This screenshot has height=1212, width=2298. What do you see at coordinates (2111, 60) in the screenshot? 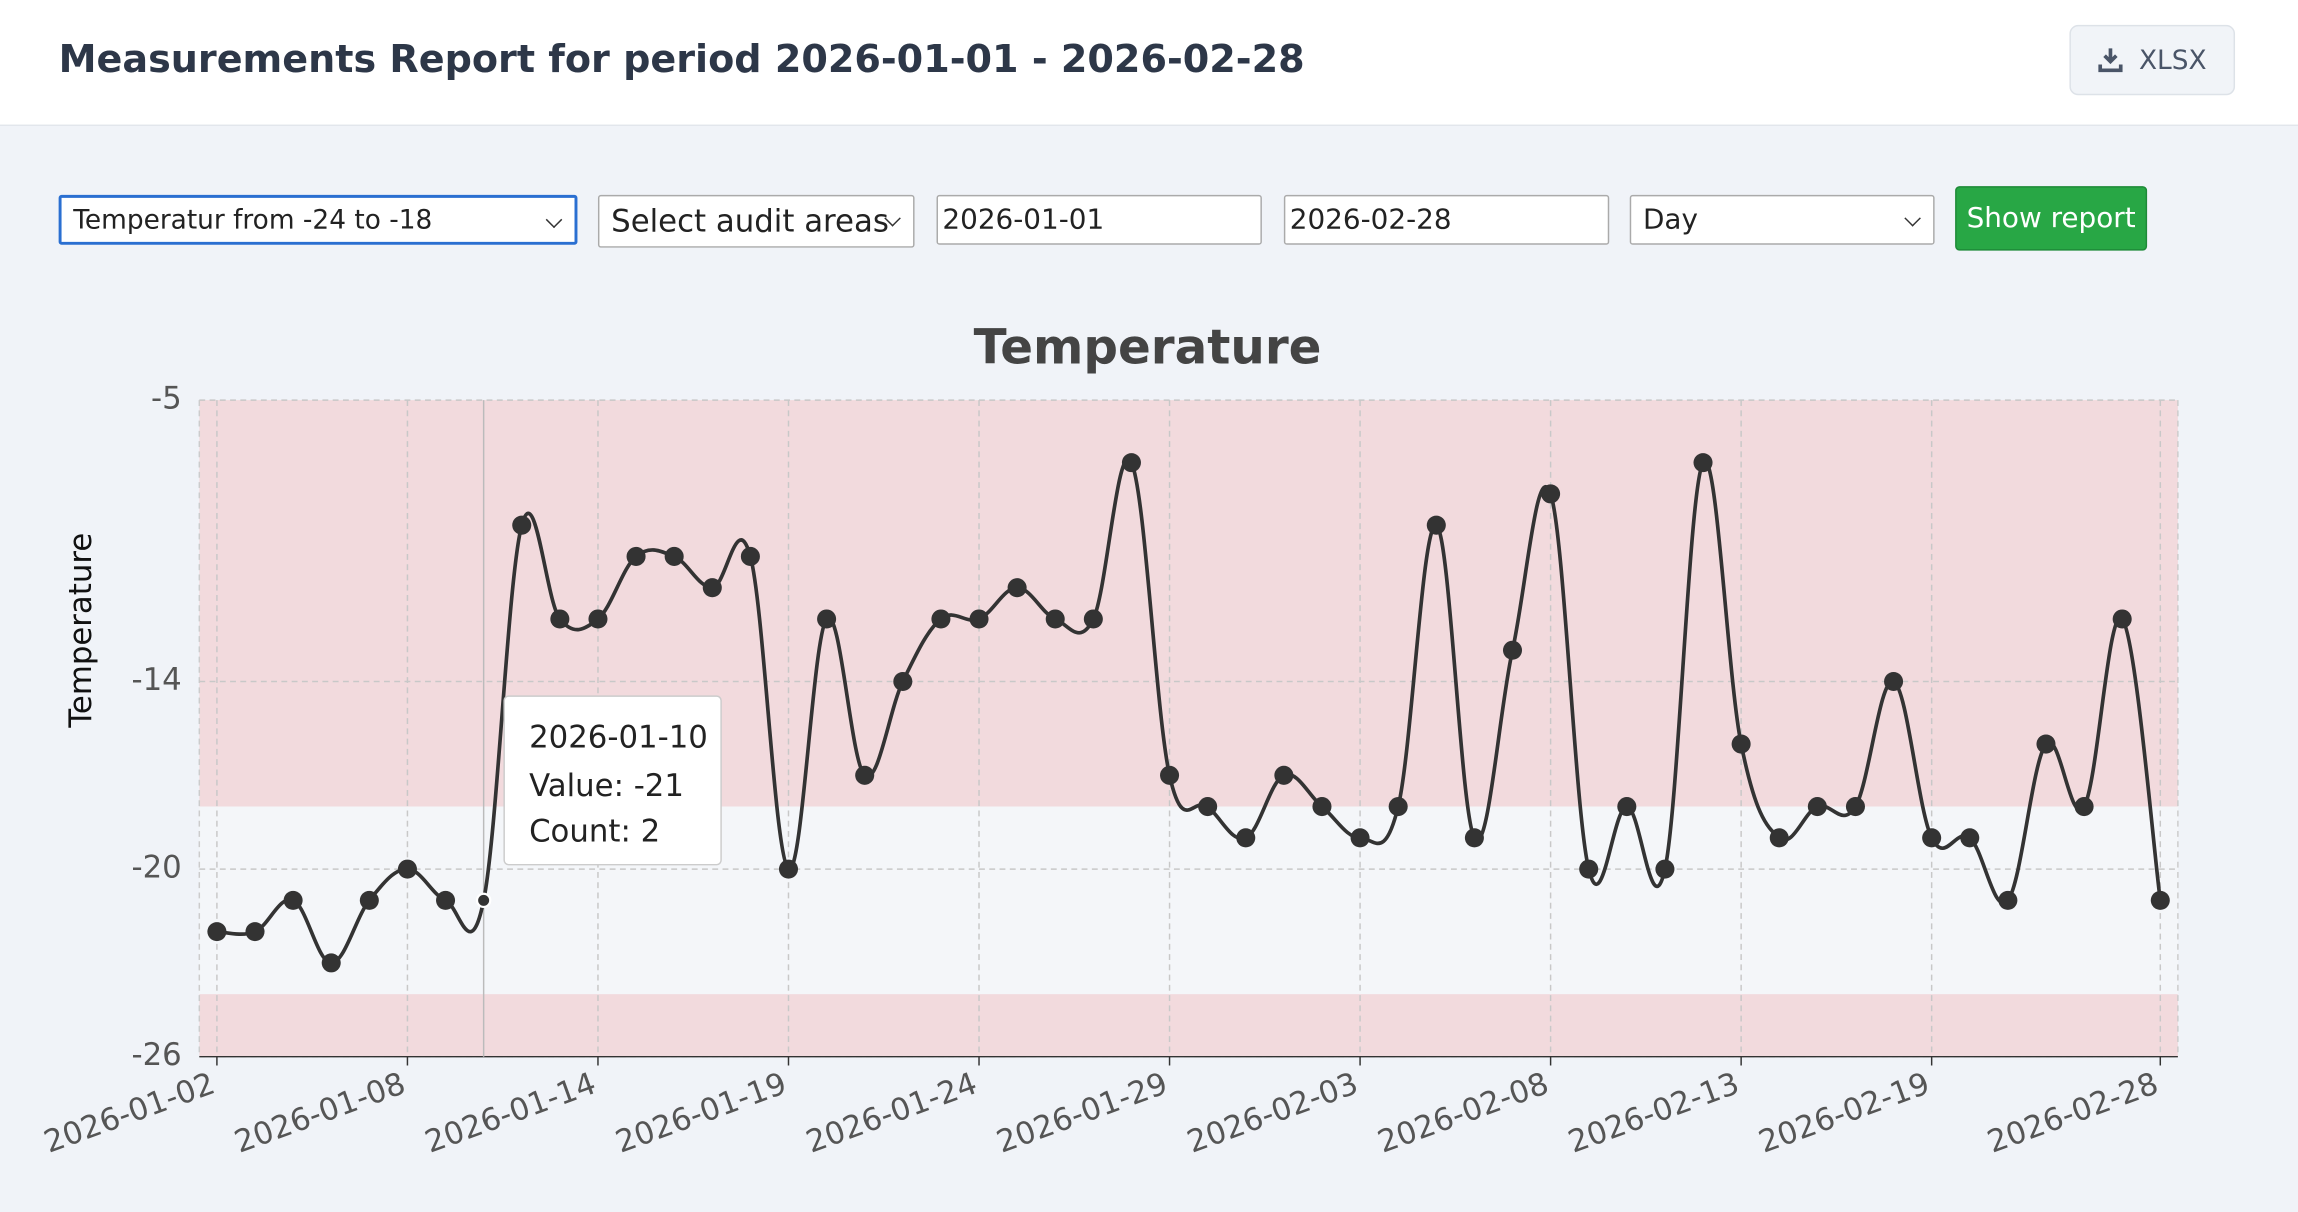
I see `download-icon` at bounding box center [2111, 60].